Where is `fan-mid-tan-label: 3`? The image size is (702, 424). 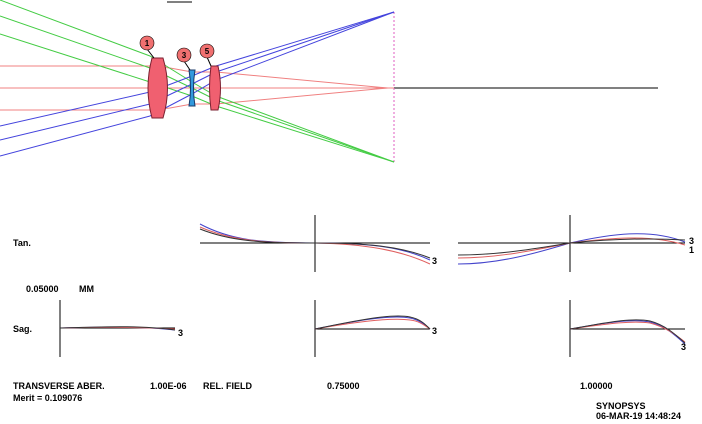
fan-mid-tan-label: 3 is located at coordinates (434, 261).